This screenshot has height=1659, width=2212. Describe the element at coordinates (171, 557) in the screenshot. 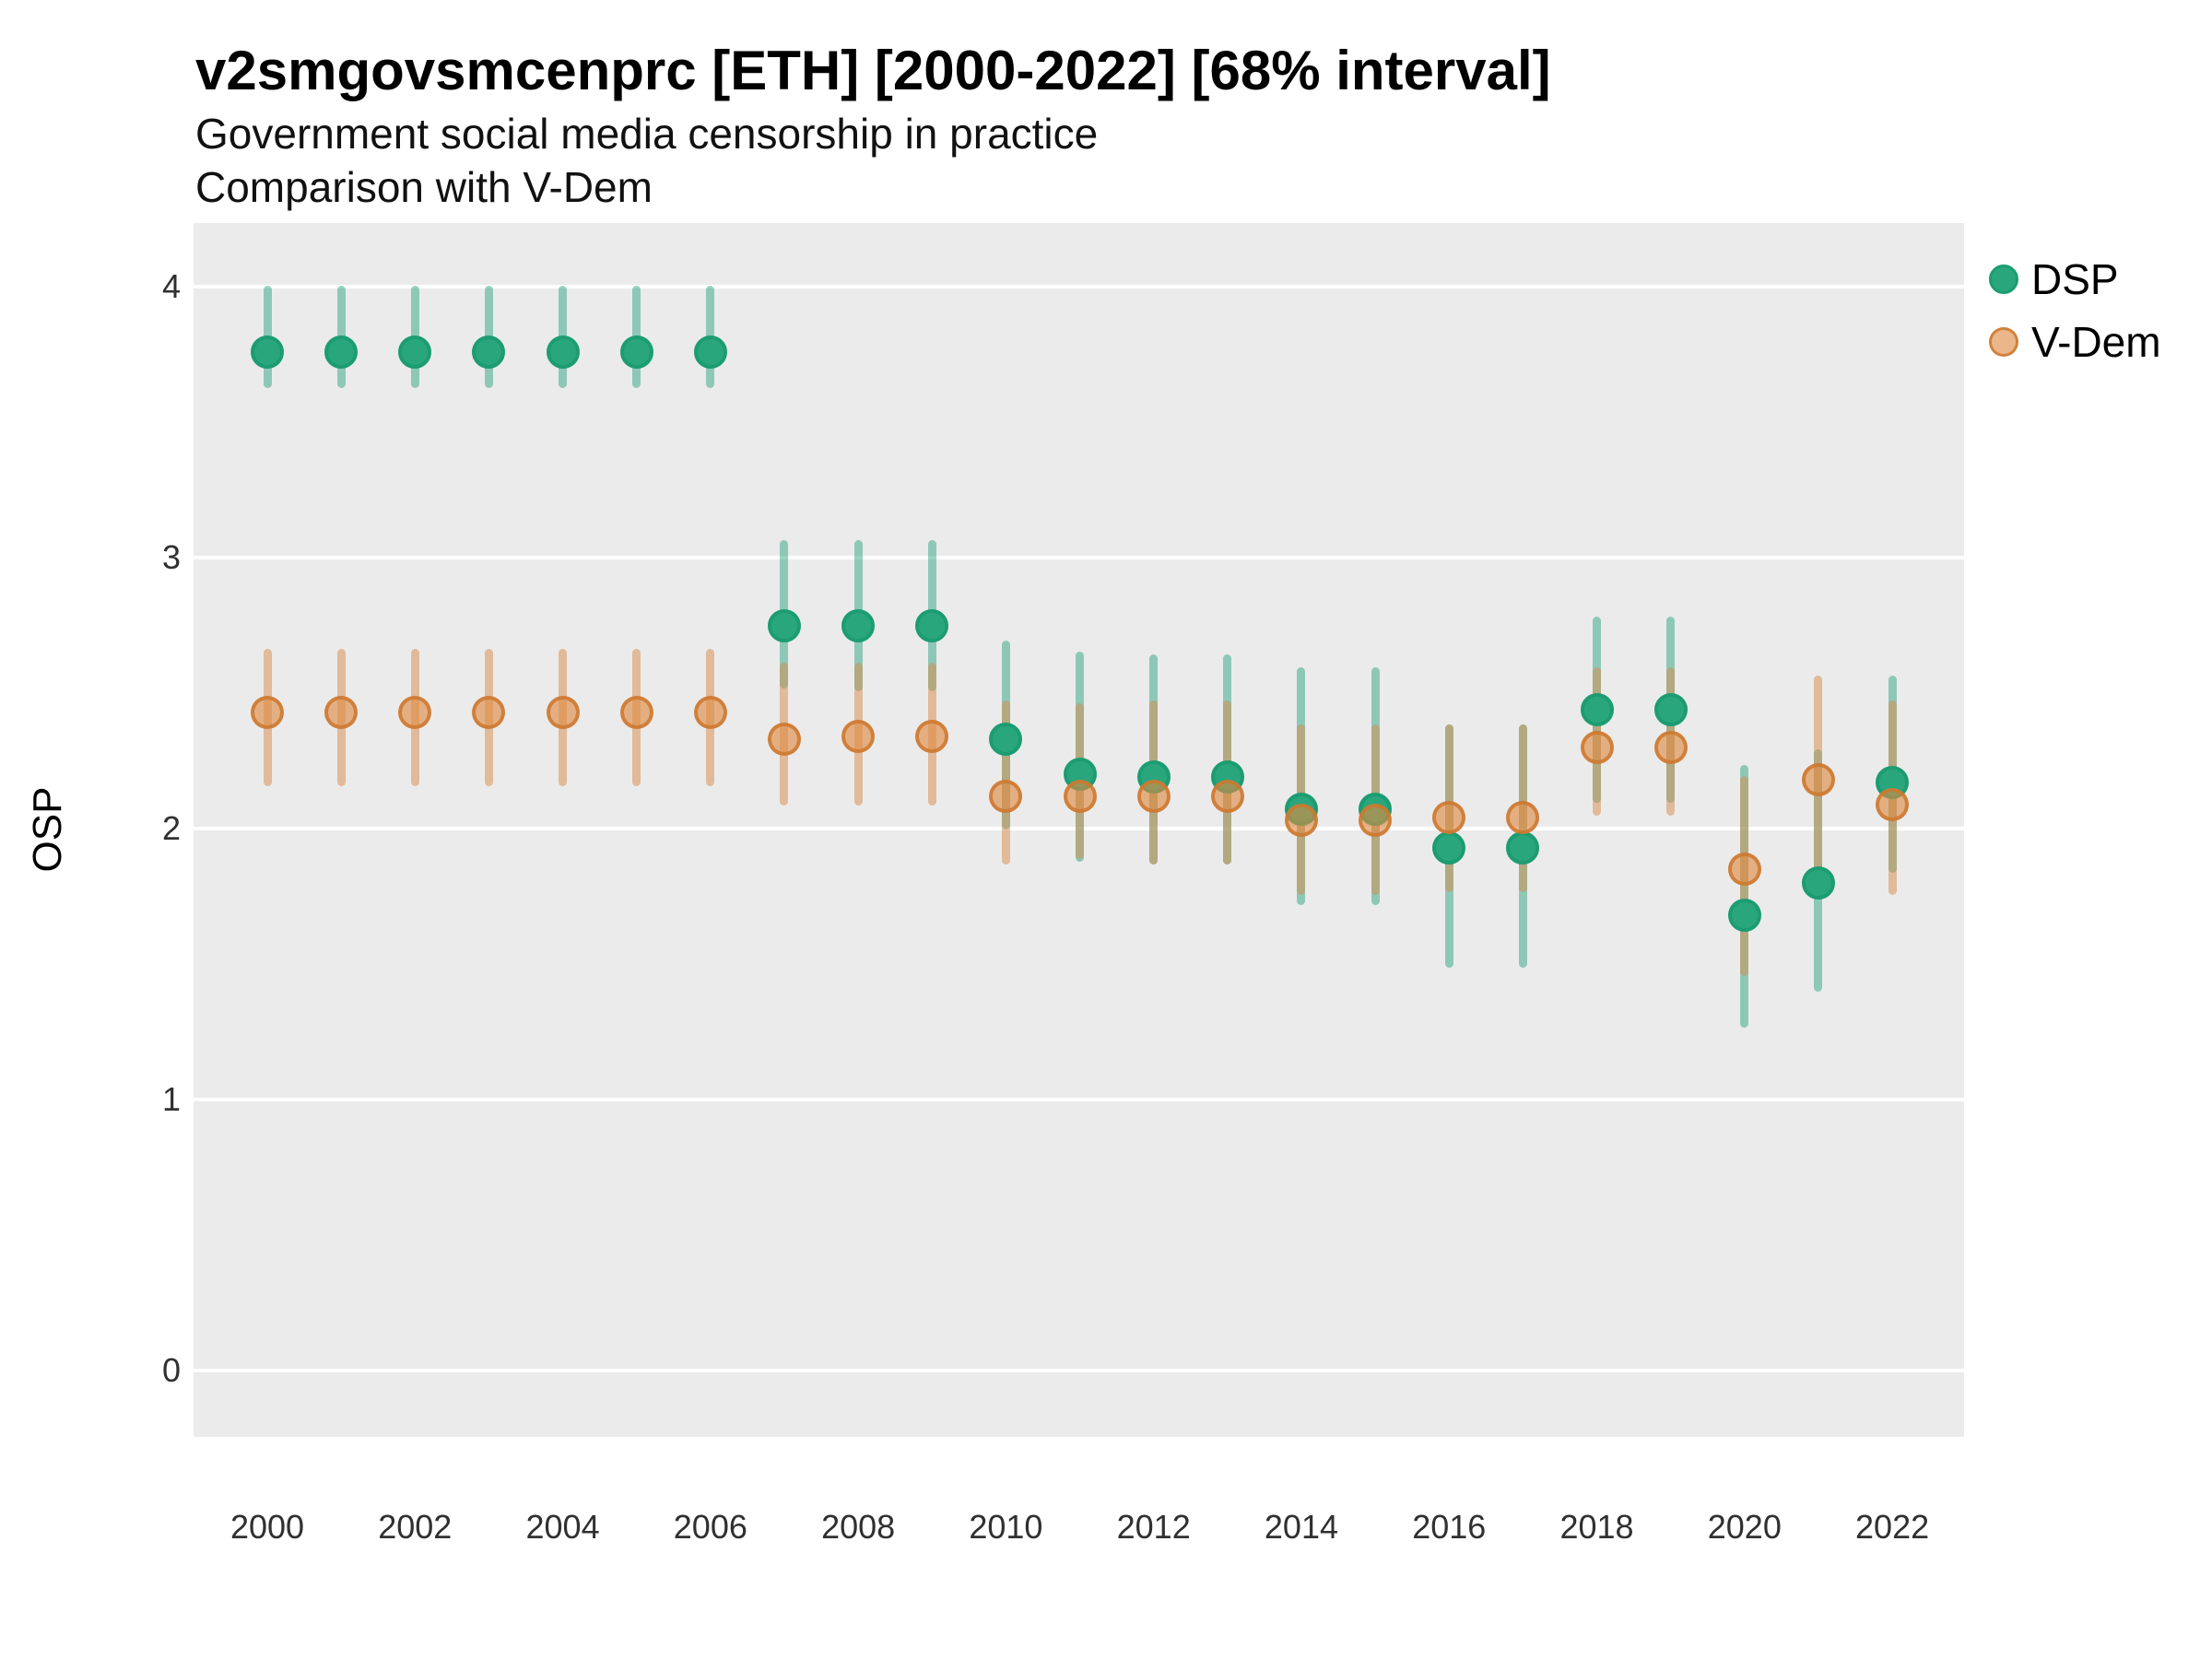

I see `y-tick-label-3: 3` at that location.